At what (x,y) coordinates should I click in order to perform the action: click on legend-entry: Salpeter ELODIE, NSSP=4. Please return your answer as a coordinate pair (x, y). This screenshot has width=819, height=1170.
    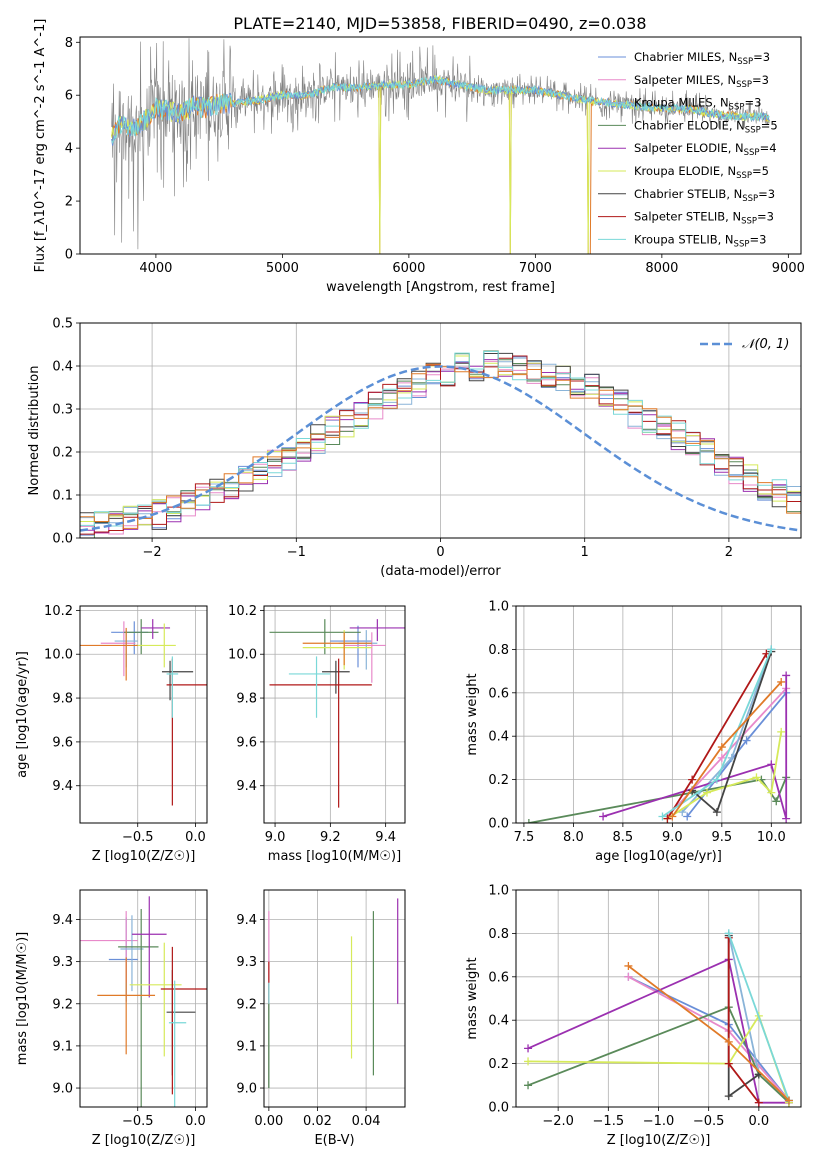
    Looking at the image, I should click on (705, 149).